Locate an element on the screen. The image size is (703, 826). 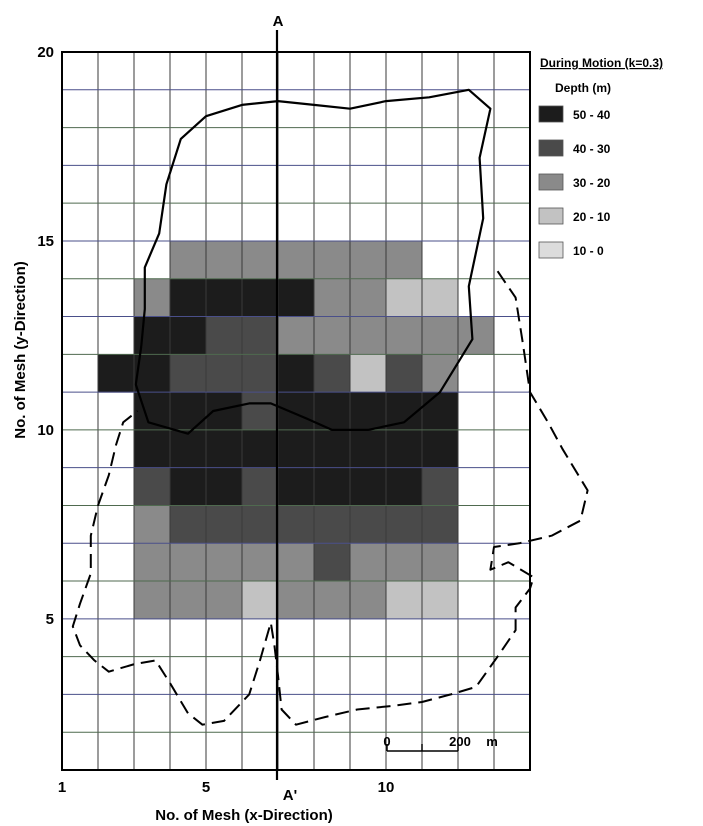
y-tick-label: 15 is located at coordinates (45, 241).